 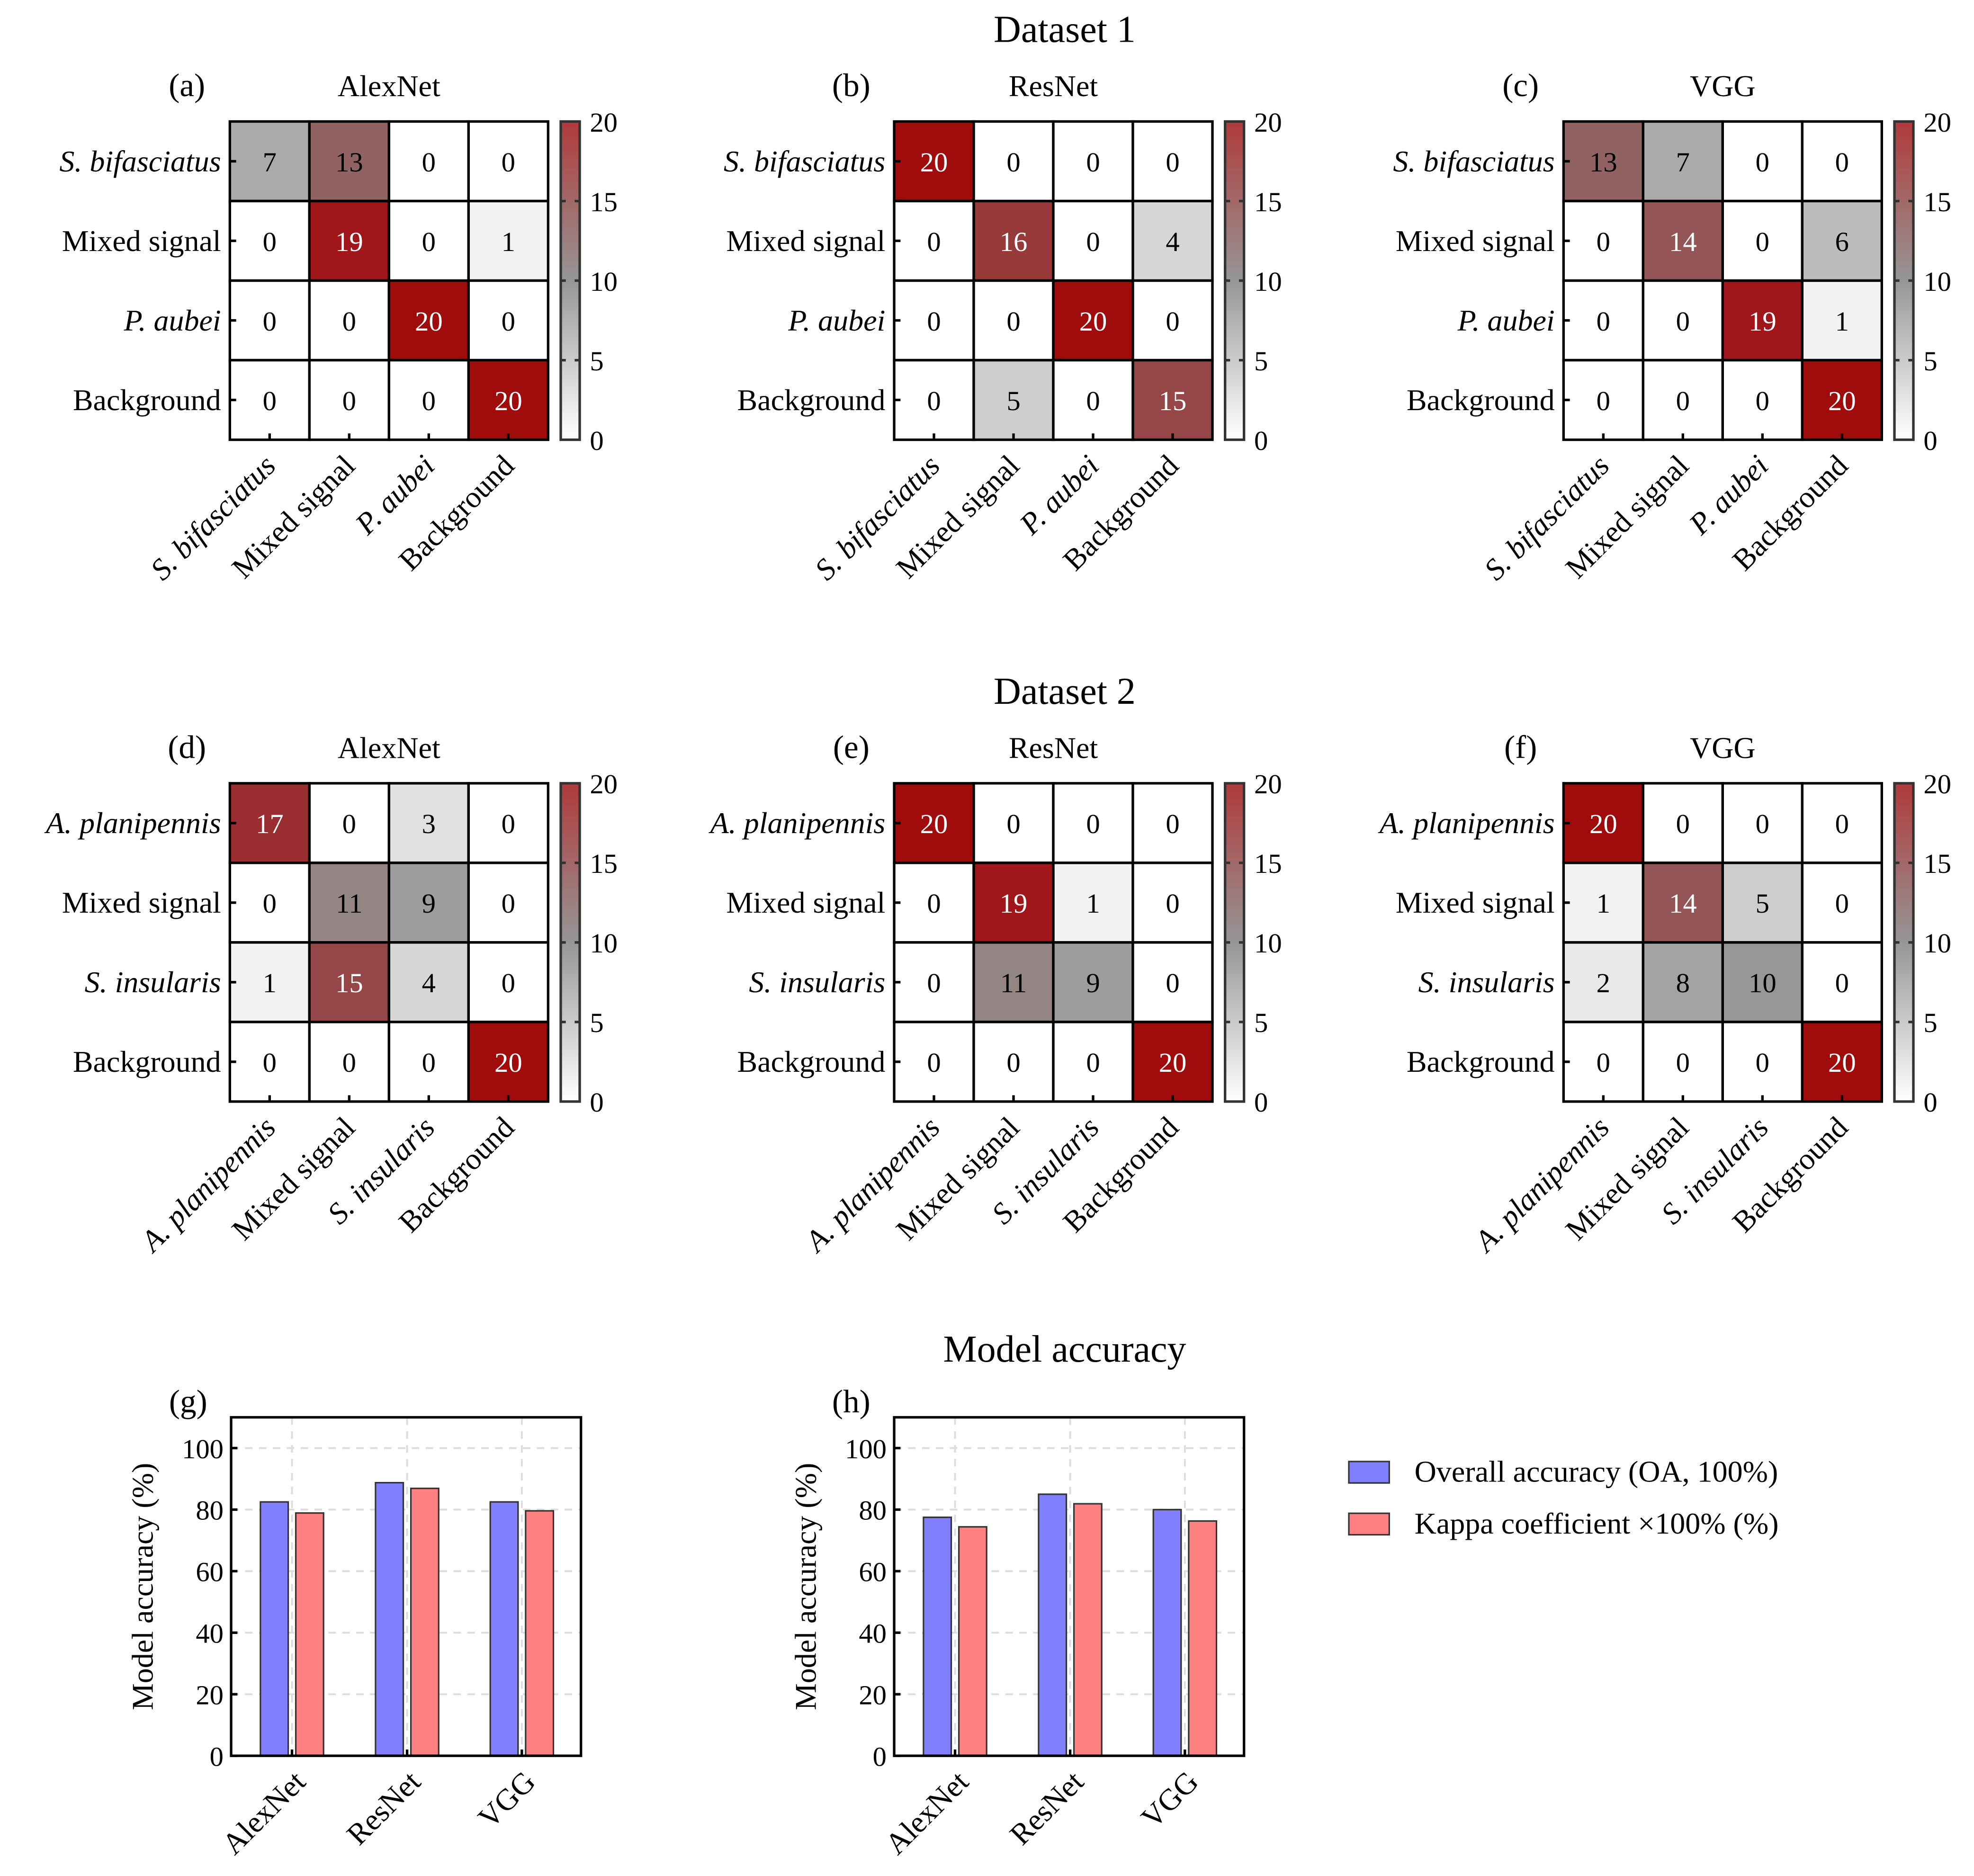 What do you see at coordinates (429, 983) in the screenshot?
I see `cell-value: 4` at bounding box center [429, 983].